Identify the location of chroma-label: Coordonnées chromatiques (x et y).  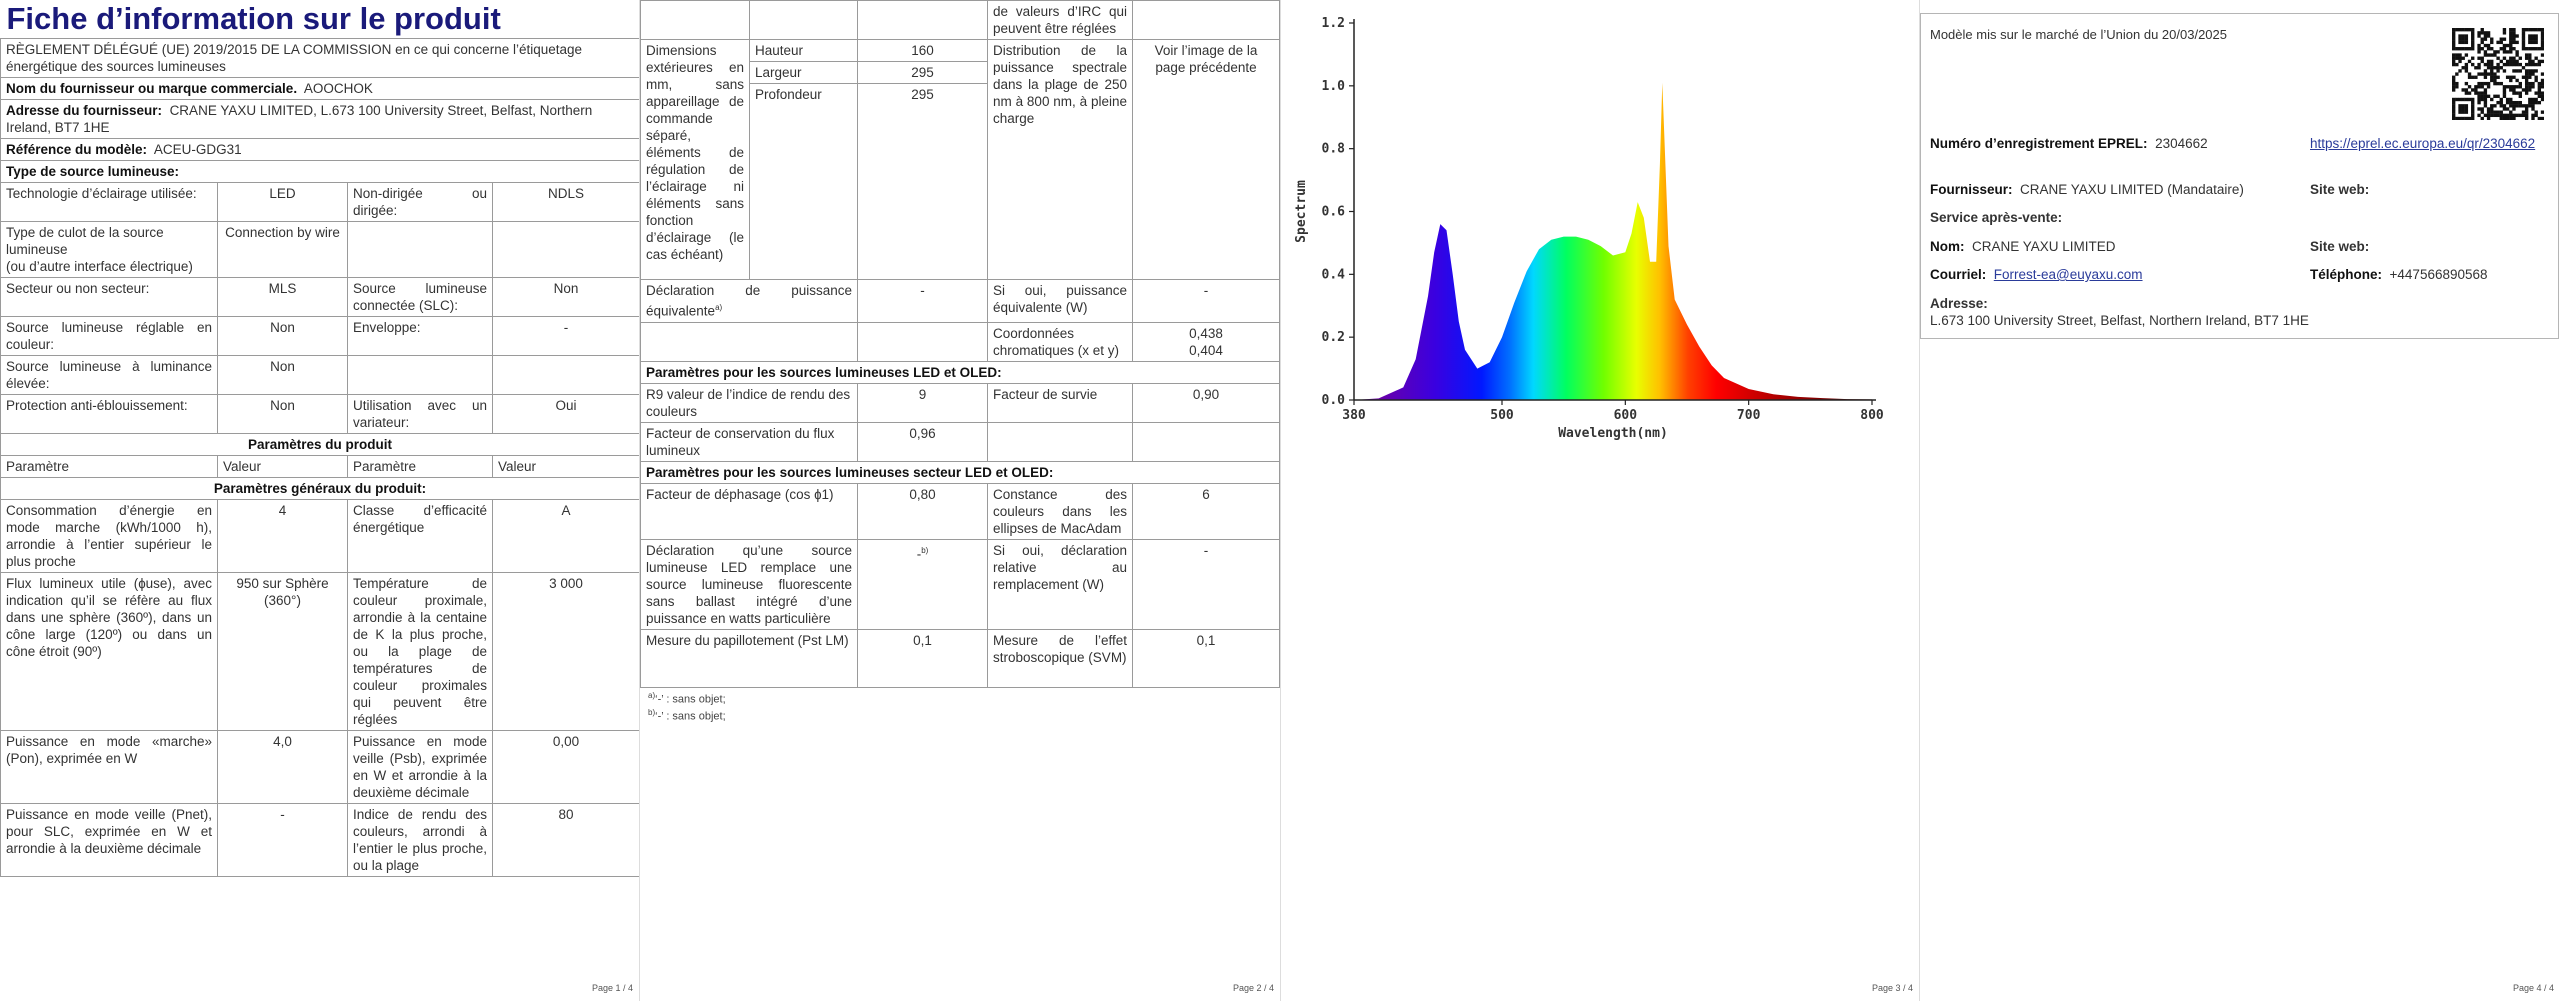
(1060, 341).